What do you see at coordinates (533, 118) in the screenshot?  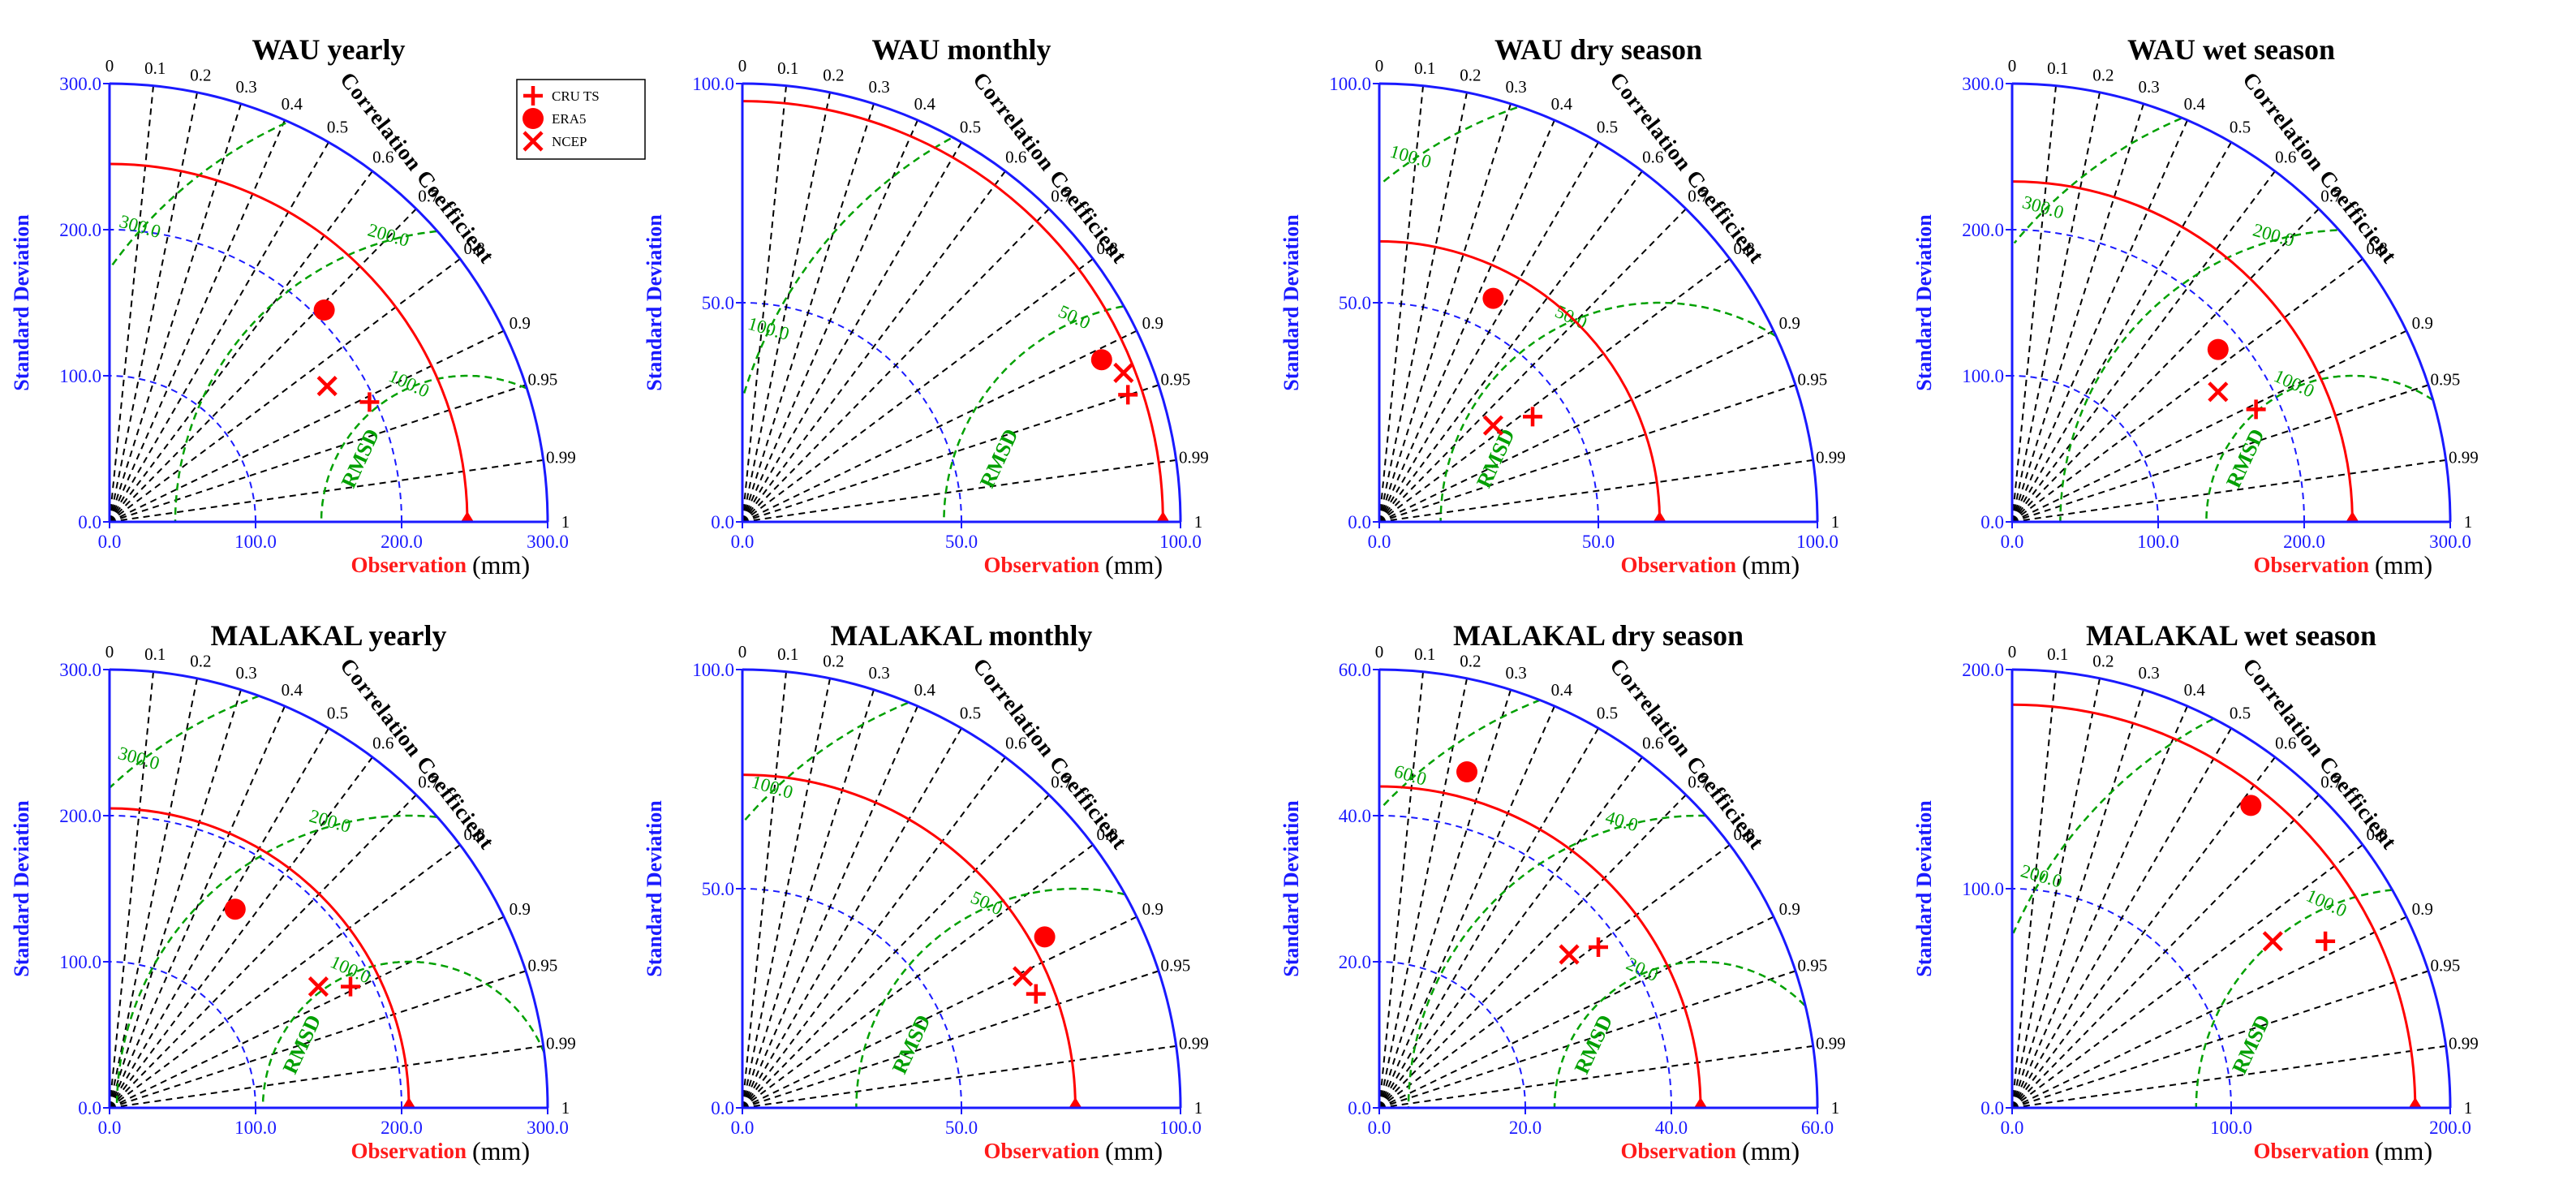 I see `legend-marker` at bounding box center [533, 118].